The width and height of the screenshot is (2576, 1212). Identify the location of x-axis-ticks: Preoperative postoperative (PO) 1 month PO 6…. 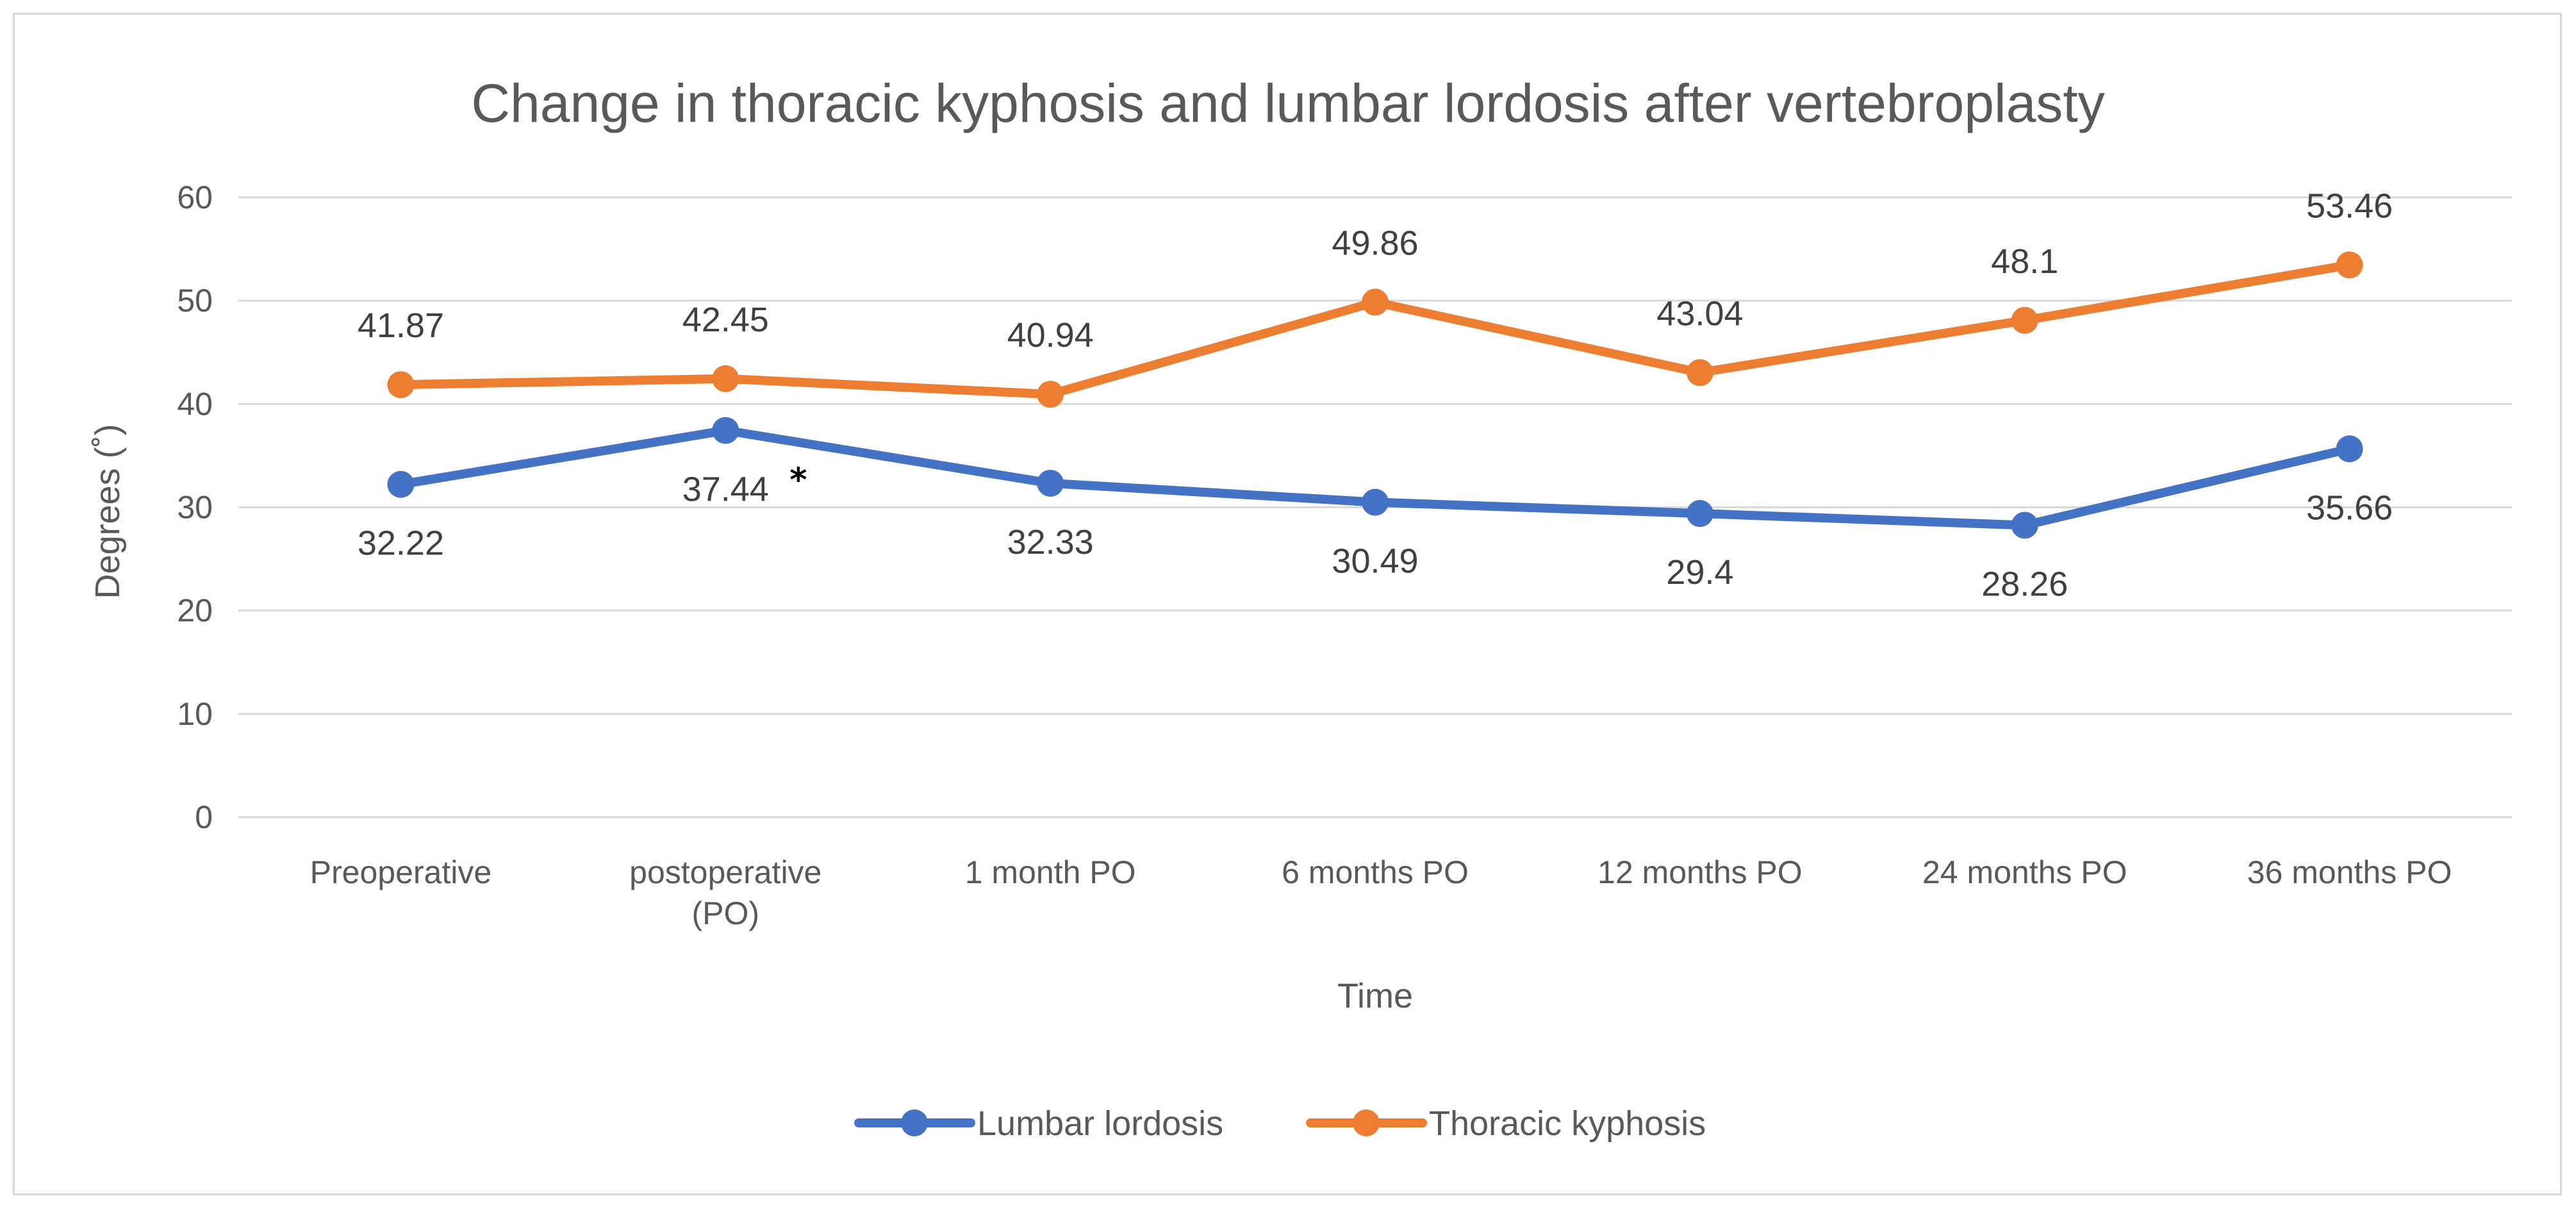
(1381, 892).